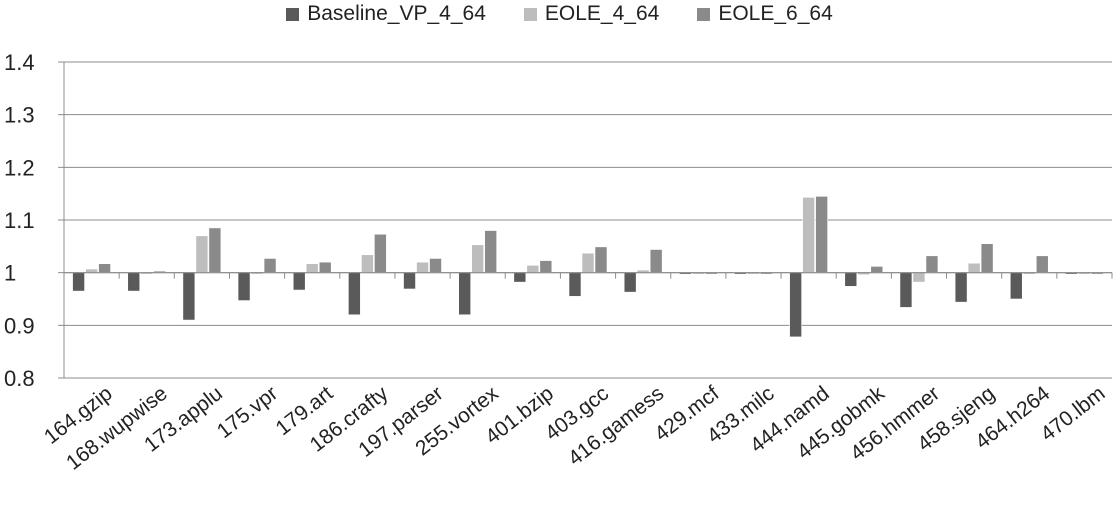 The width and height of the screenshot is (1119, 527). Describe the element at coordinates (602, 13) in the screenshot. I see `legend-label-eole-4: EOLE_4_64` at that location.